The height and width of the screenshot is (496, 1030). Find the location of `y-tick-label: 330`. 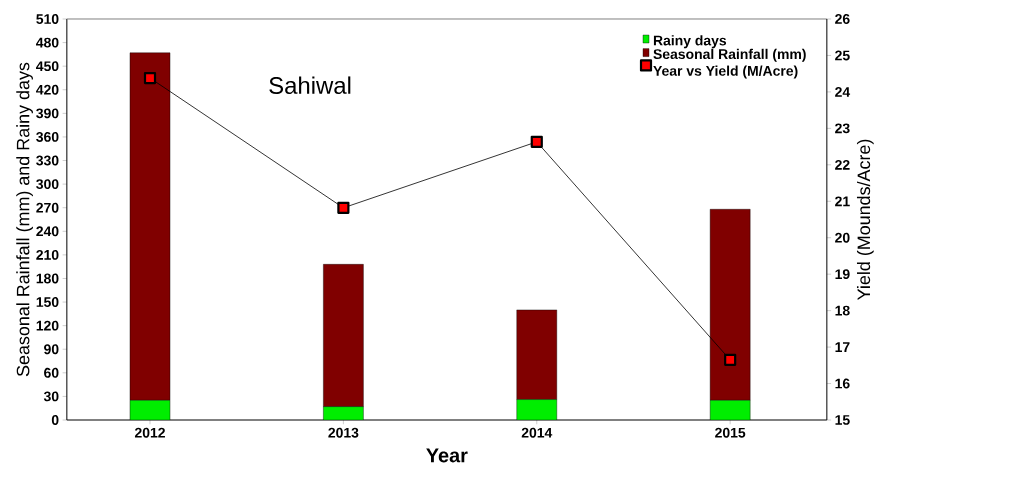

y-tick-label: 330 is located at coordinates (47, 160).